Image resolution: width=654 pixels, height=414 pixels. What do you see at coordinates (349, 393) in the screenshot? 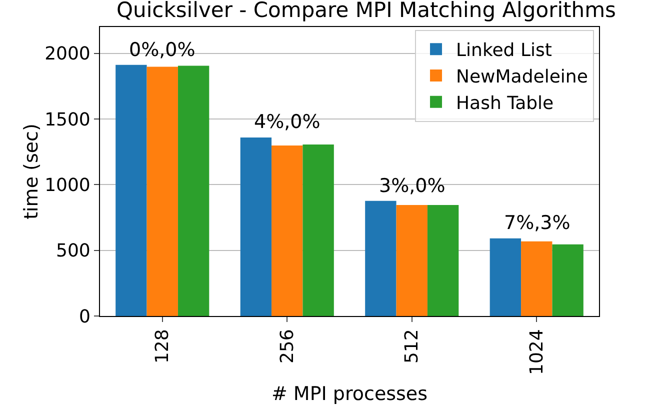
I see `x-axis-title: # MPI processes` at bounding box center [349, 393].